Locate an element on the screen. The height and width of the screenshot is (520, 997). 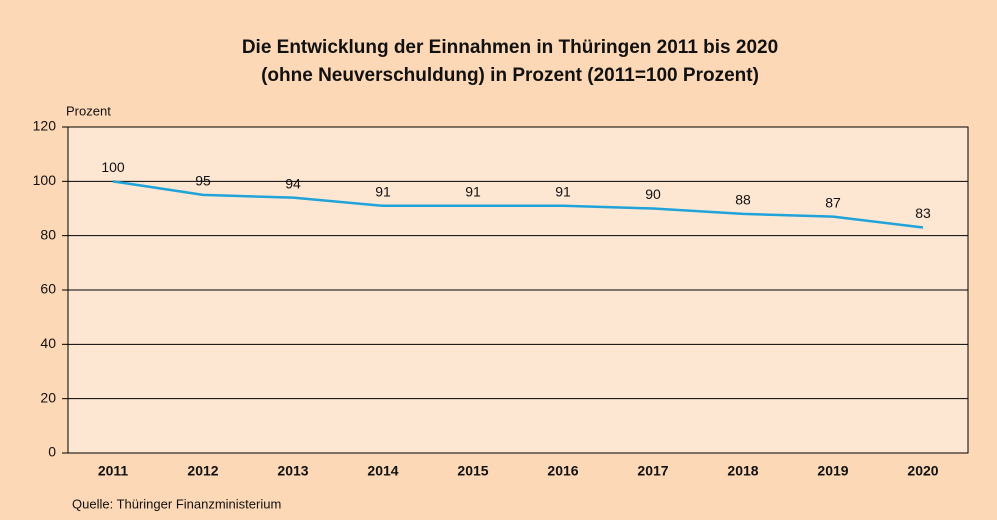
y-tick-label: 0 is located at coordinates (52, 452).